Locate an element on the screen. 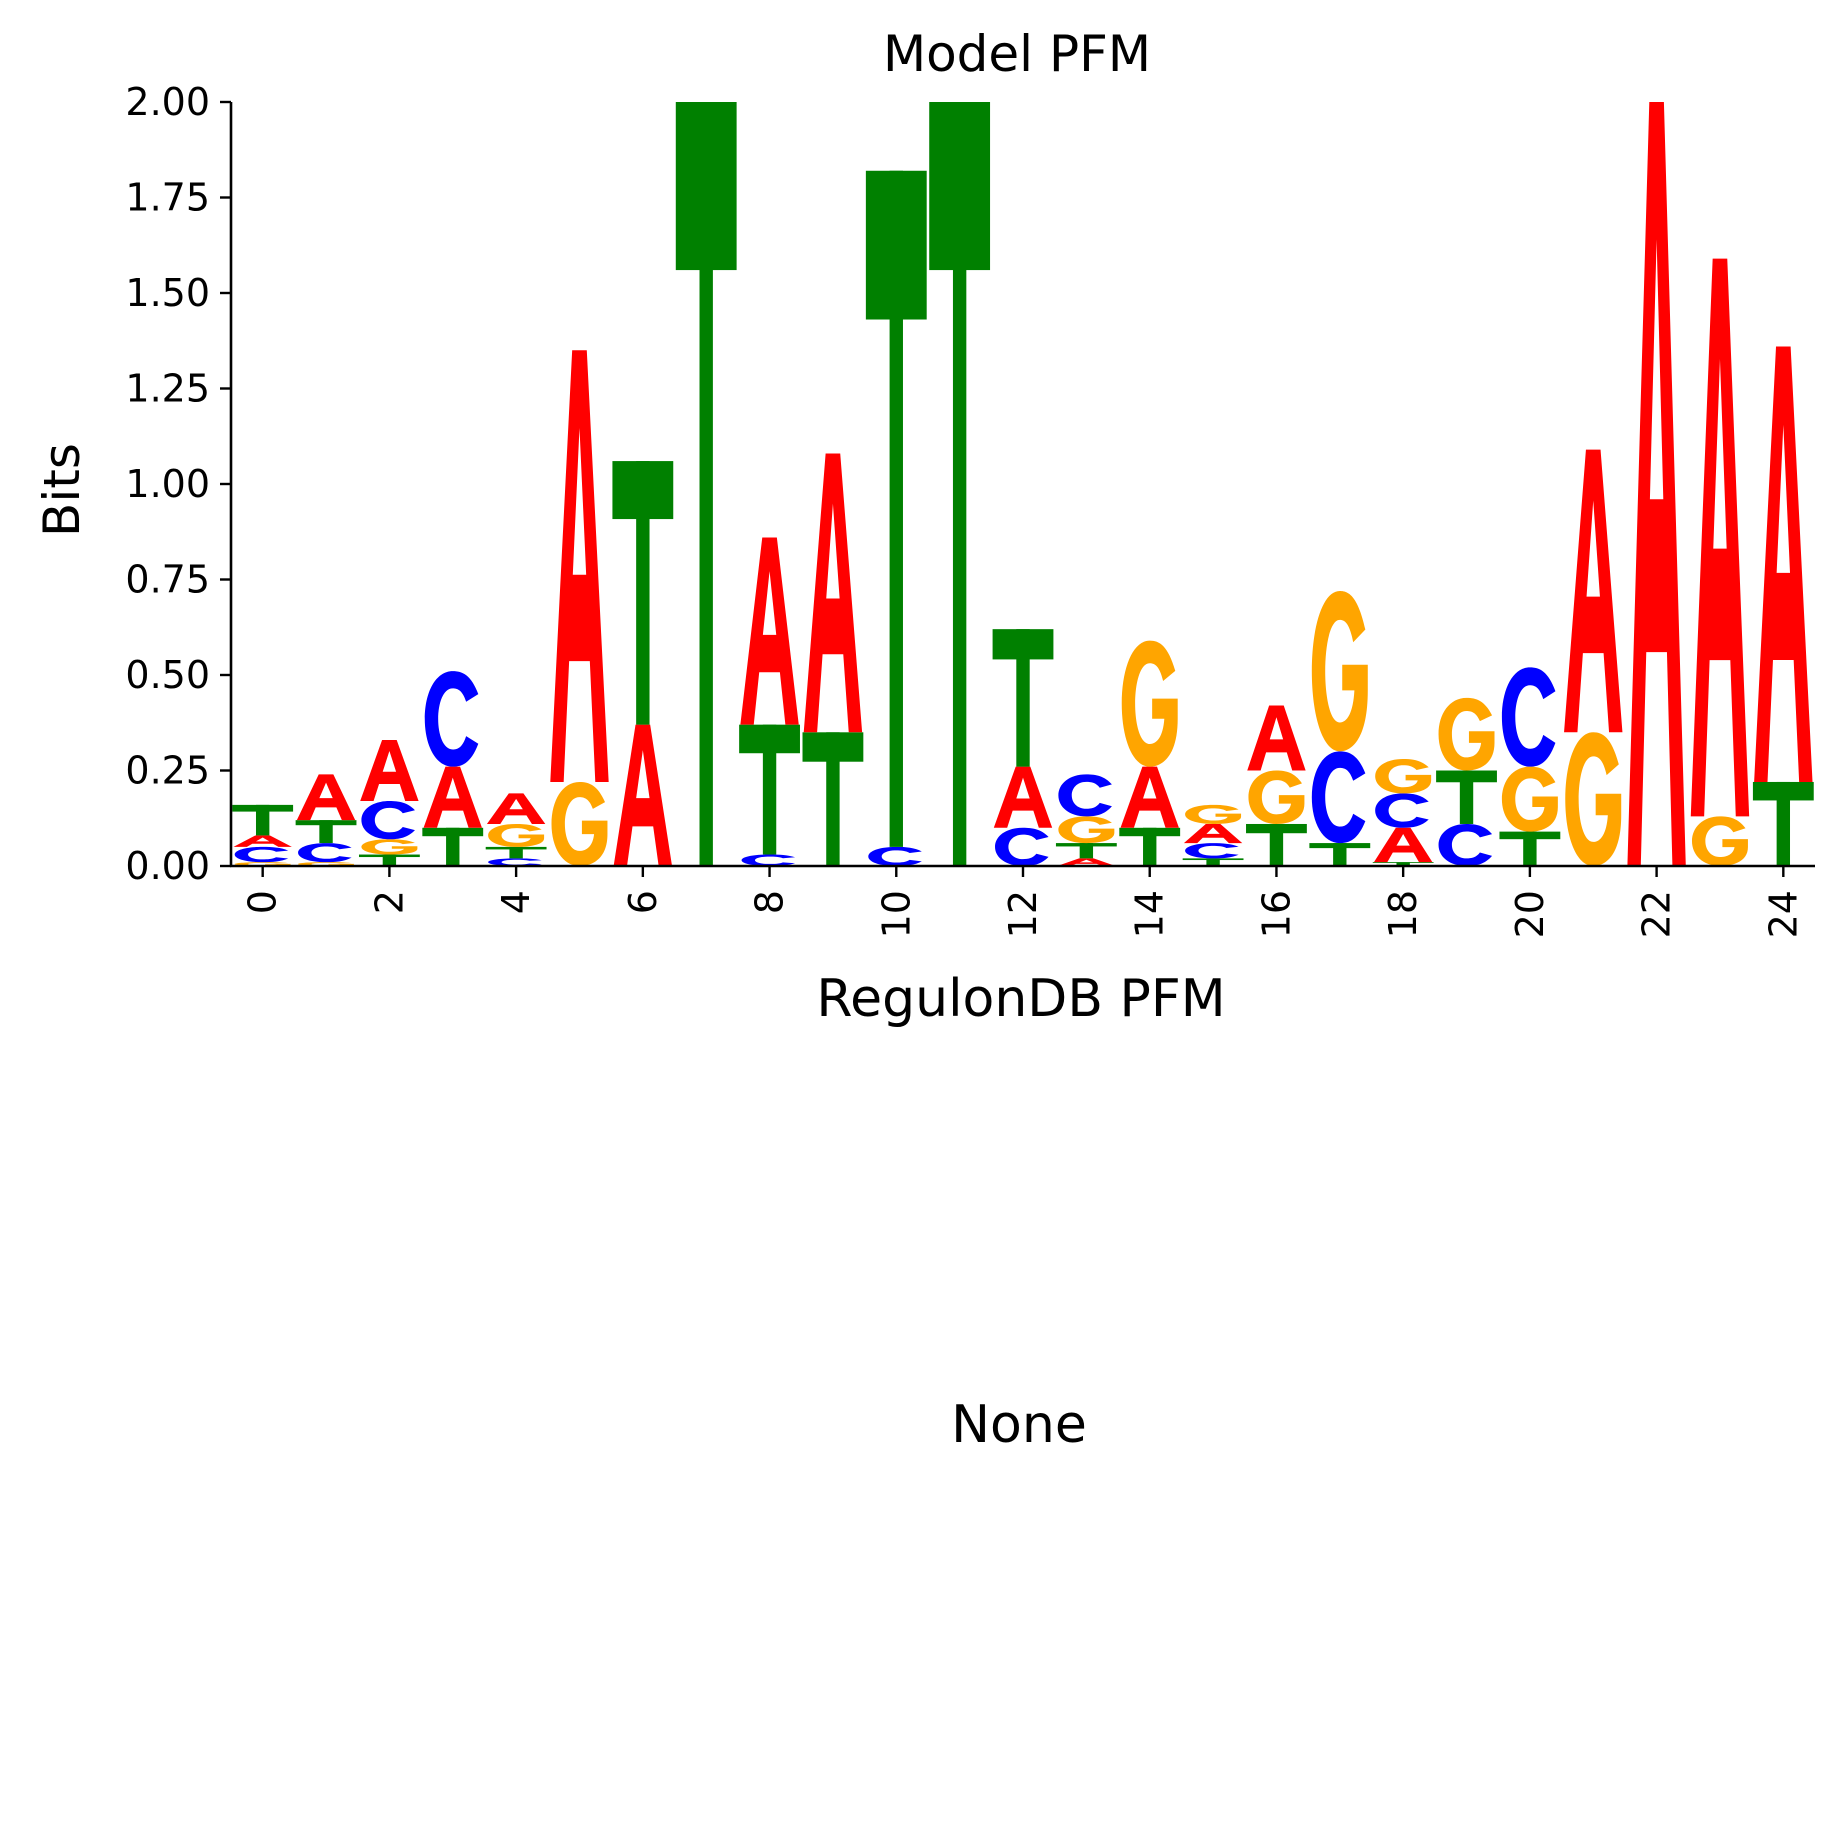 The image size is (1834, 1834). chart-title: Model PFM is located at coordinates (1017, 54).